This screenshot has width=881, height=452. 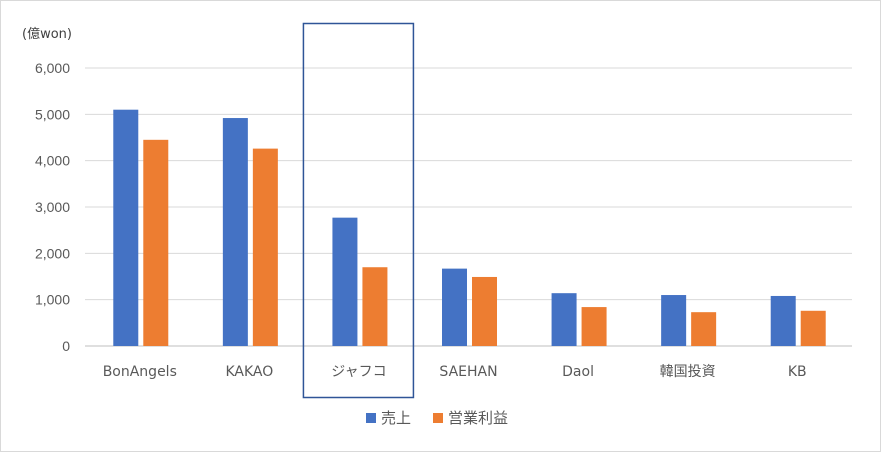 I want to click on y-tick-label: 6,000, so click(x=52, y=68).